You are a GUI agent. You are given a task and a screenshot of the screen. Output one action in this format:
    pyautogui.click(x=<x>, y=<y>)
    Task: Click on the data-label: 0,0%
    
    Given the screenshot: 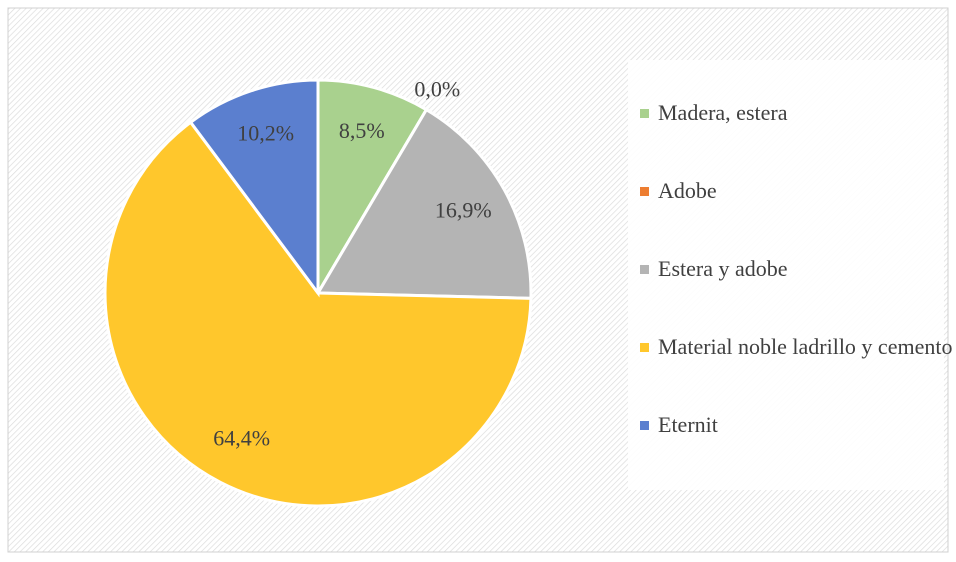 What is the action you would take?
    pyautogui.click(x=437, y=88)
    